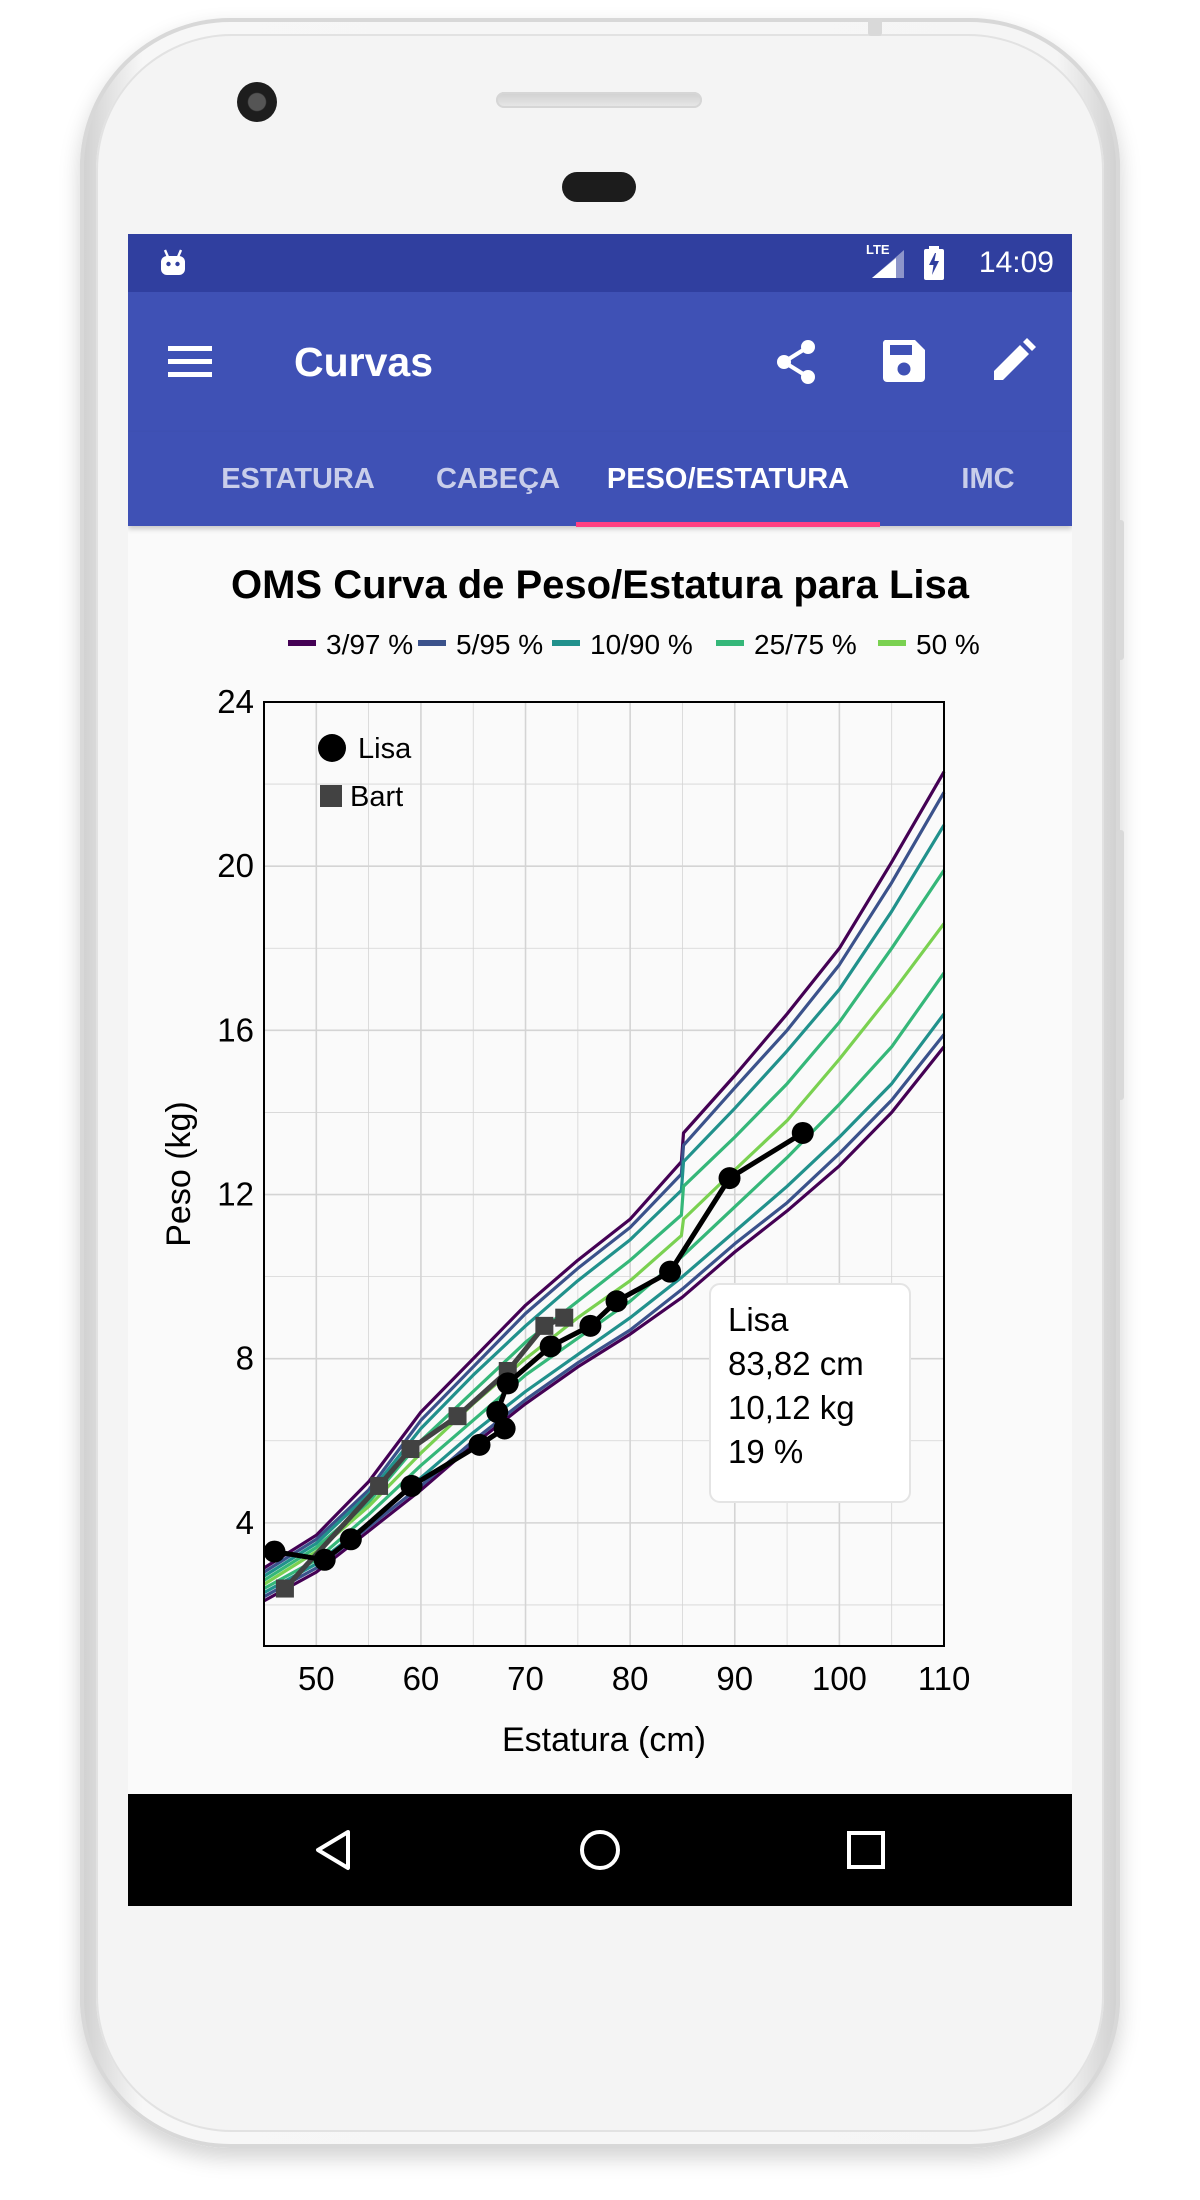 The height and width of the screenshot is (2200, 1200). Describe the element at coordinates (235, 1029) in the screenshot. I see `y-tick-label: 16` at that location.